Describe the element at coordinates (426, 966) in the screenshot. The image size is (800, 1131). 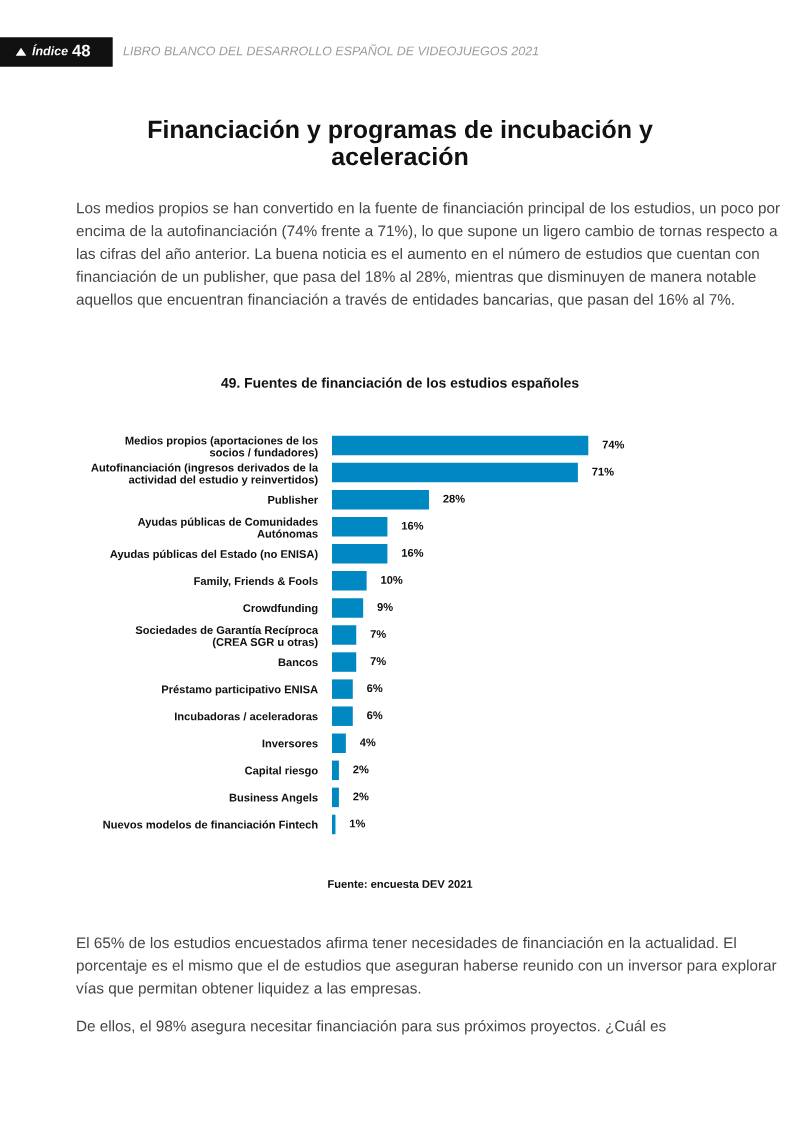
I see `text: El 65% de los estudios encuestados afirma tener necesidades de financiación en la actualidad. El porcentaje es el mismo que el de estudios que aseguran haberse reunido con un inversor para explorar vías que permitan obtener liquidez a las empresas.` at that location.